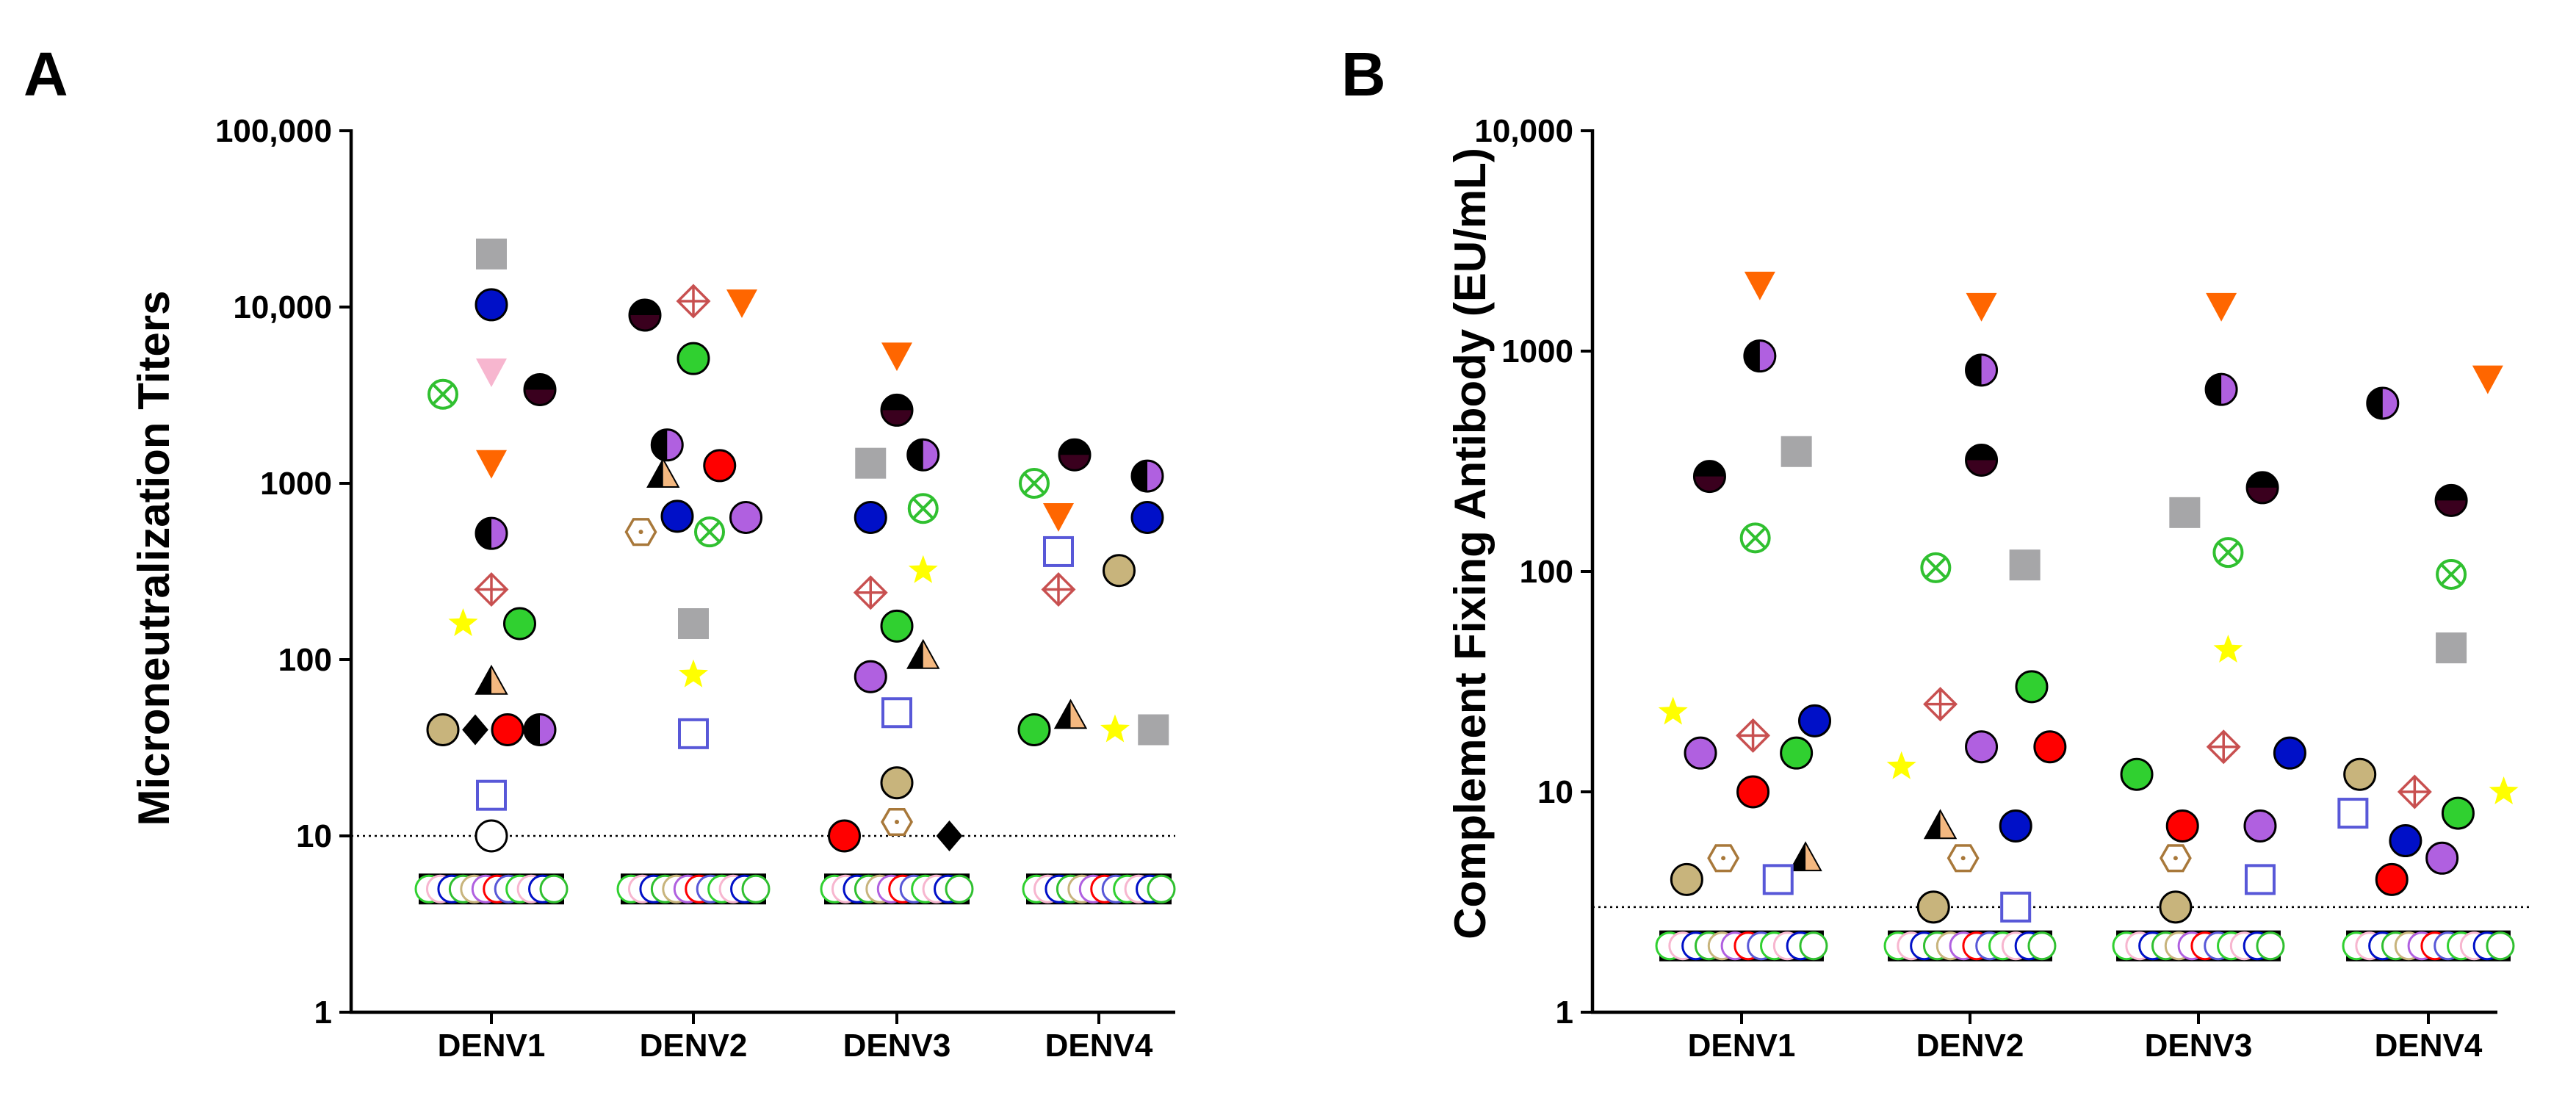 Image resolution: width=2576 pixels, height=1093 pixels. Describe the element at coordinates (153, 558) in the screenshot. I see `panel-a-y-axis-title: Microneutralization Titers` at that location.